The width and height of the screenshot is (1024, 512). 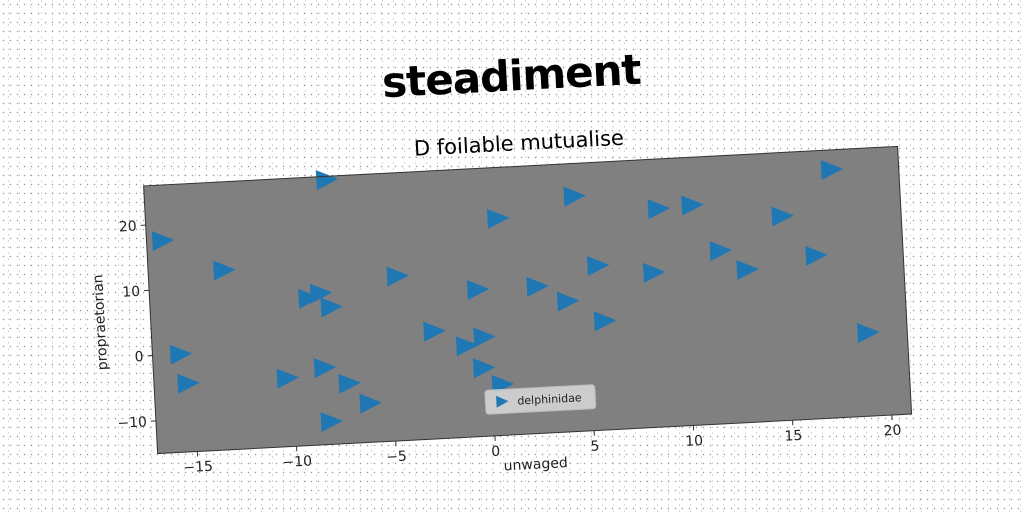 I want to click on x-tick-label: 5, so click(x=595, y=446).